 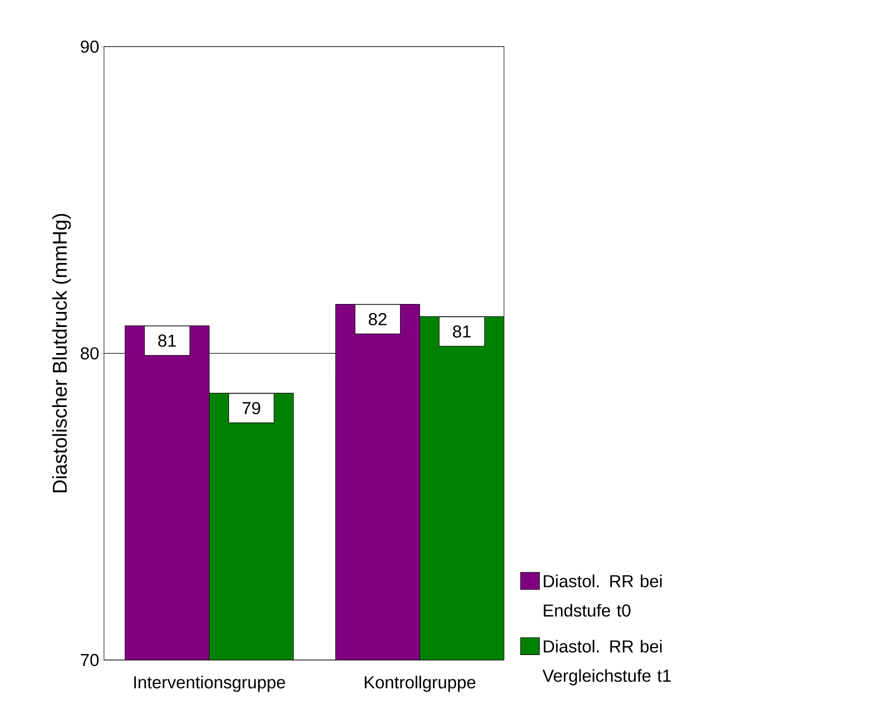 I want to click on legend-label: Diastol. RR bei Vergleichstufe t1, so click(x=606, y=663).